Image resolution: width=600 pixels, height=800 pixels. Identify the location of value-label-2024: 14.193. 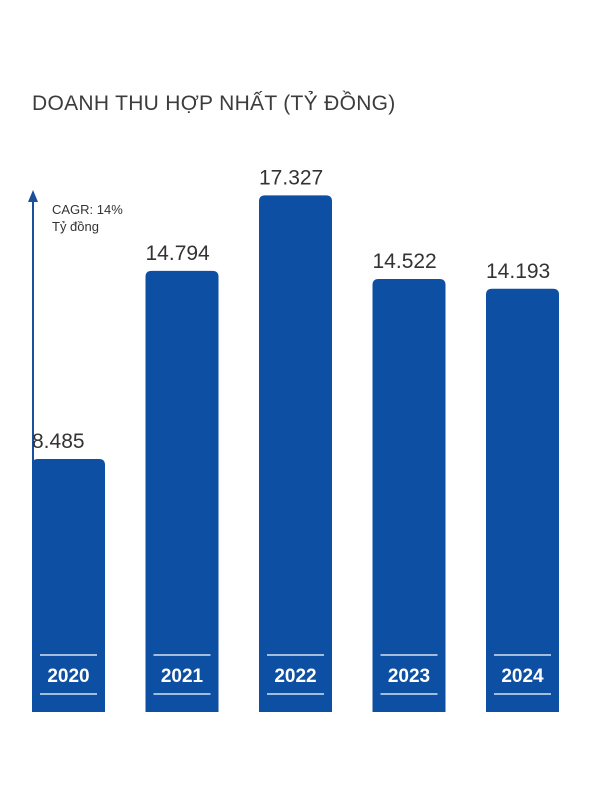
(518, 271).